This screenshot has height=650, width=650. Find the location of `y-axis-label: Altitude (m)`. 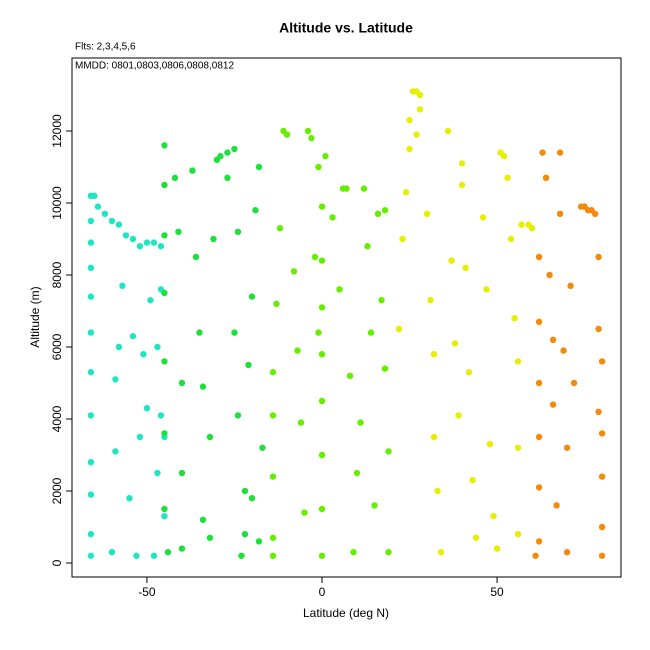

y-axis-label: Altitude (m) is located at coordinates (35, 316).